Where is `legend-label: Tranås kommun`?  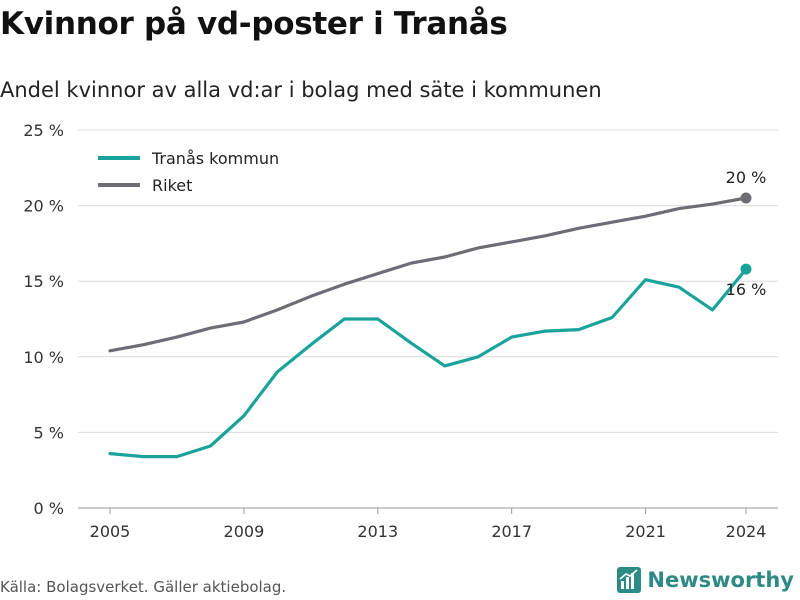 legend-label: Tranås kommun is located at coordinates (215, 158).